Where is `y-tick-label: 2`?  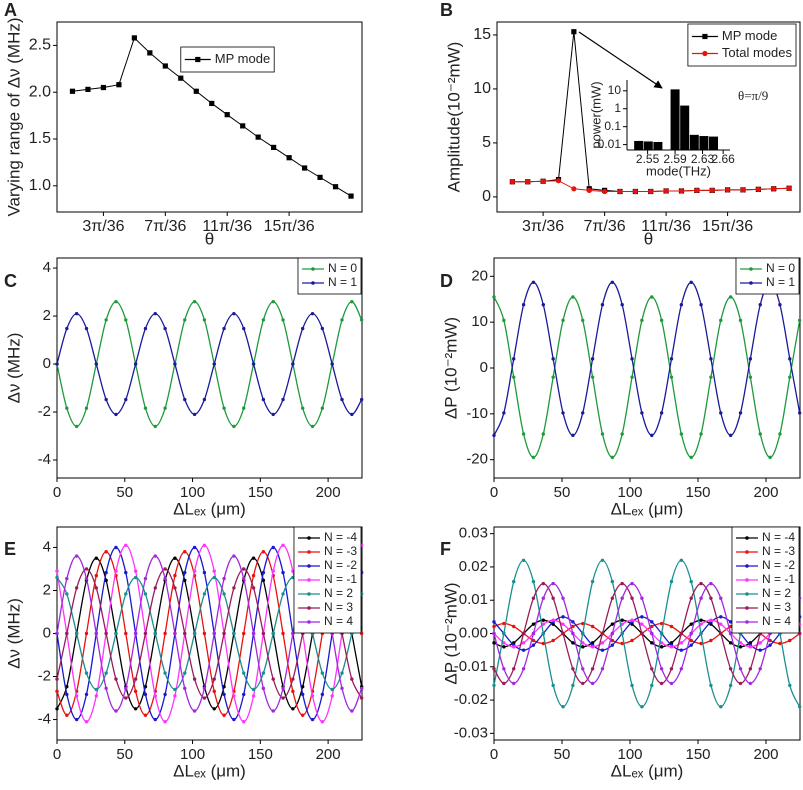
y-tick-label: 2 is located at coordinates (47, 315).